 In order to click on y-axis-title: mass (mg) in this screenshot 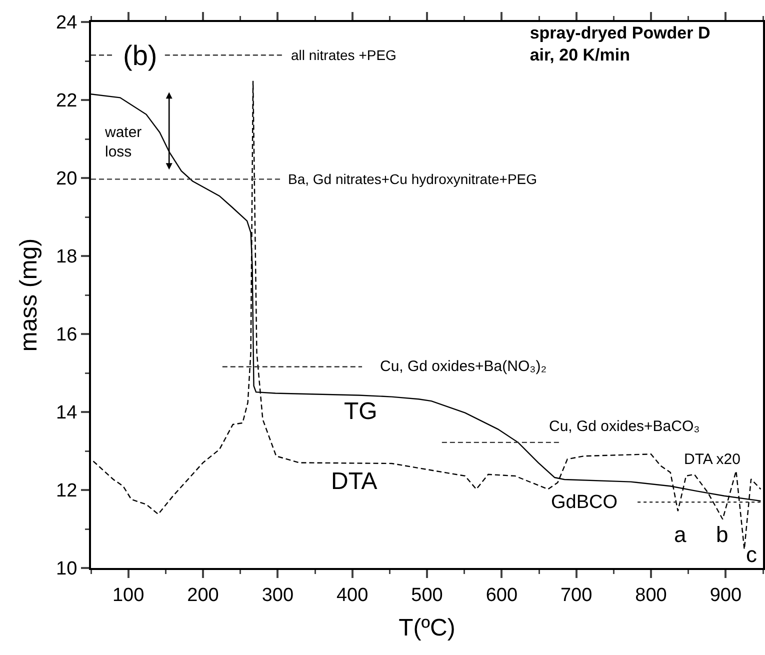, I will do `click(29, 295)`.